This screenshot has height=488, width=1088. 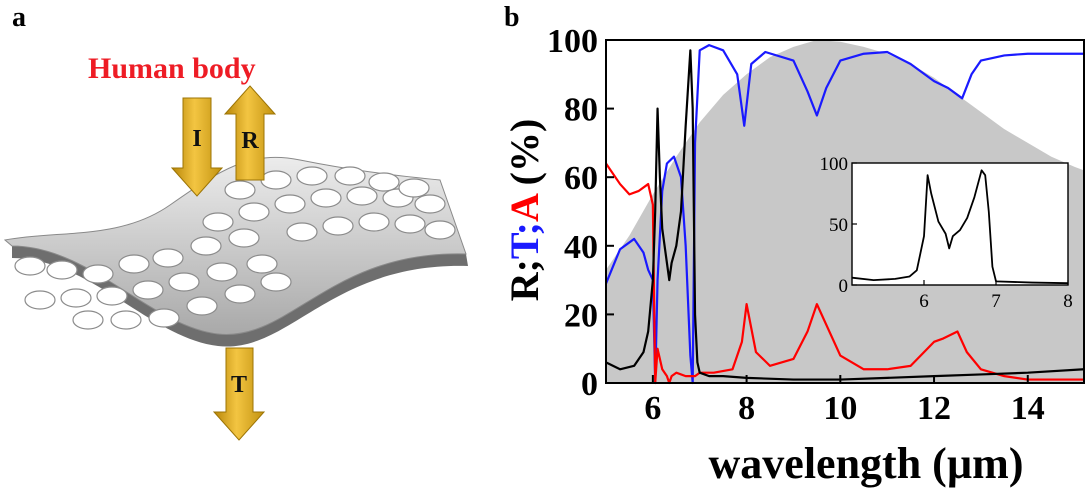 I want to click on inset-frame, so click(x=960, y=224).